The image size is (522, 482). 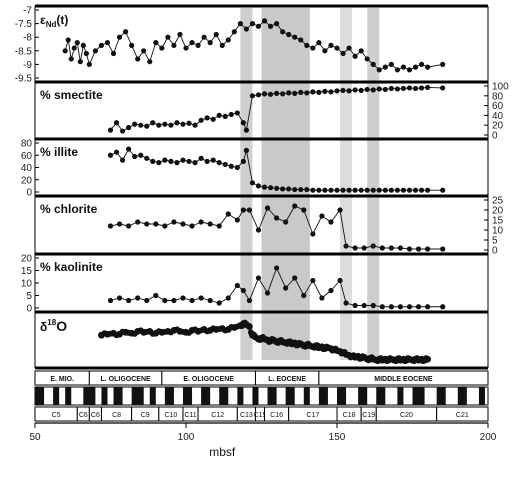 I want to click on panel-label-kaolinite: % kaolinite, so click(x=71, y=267).